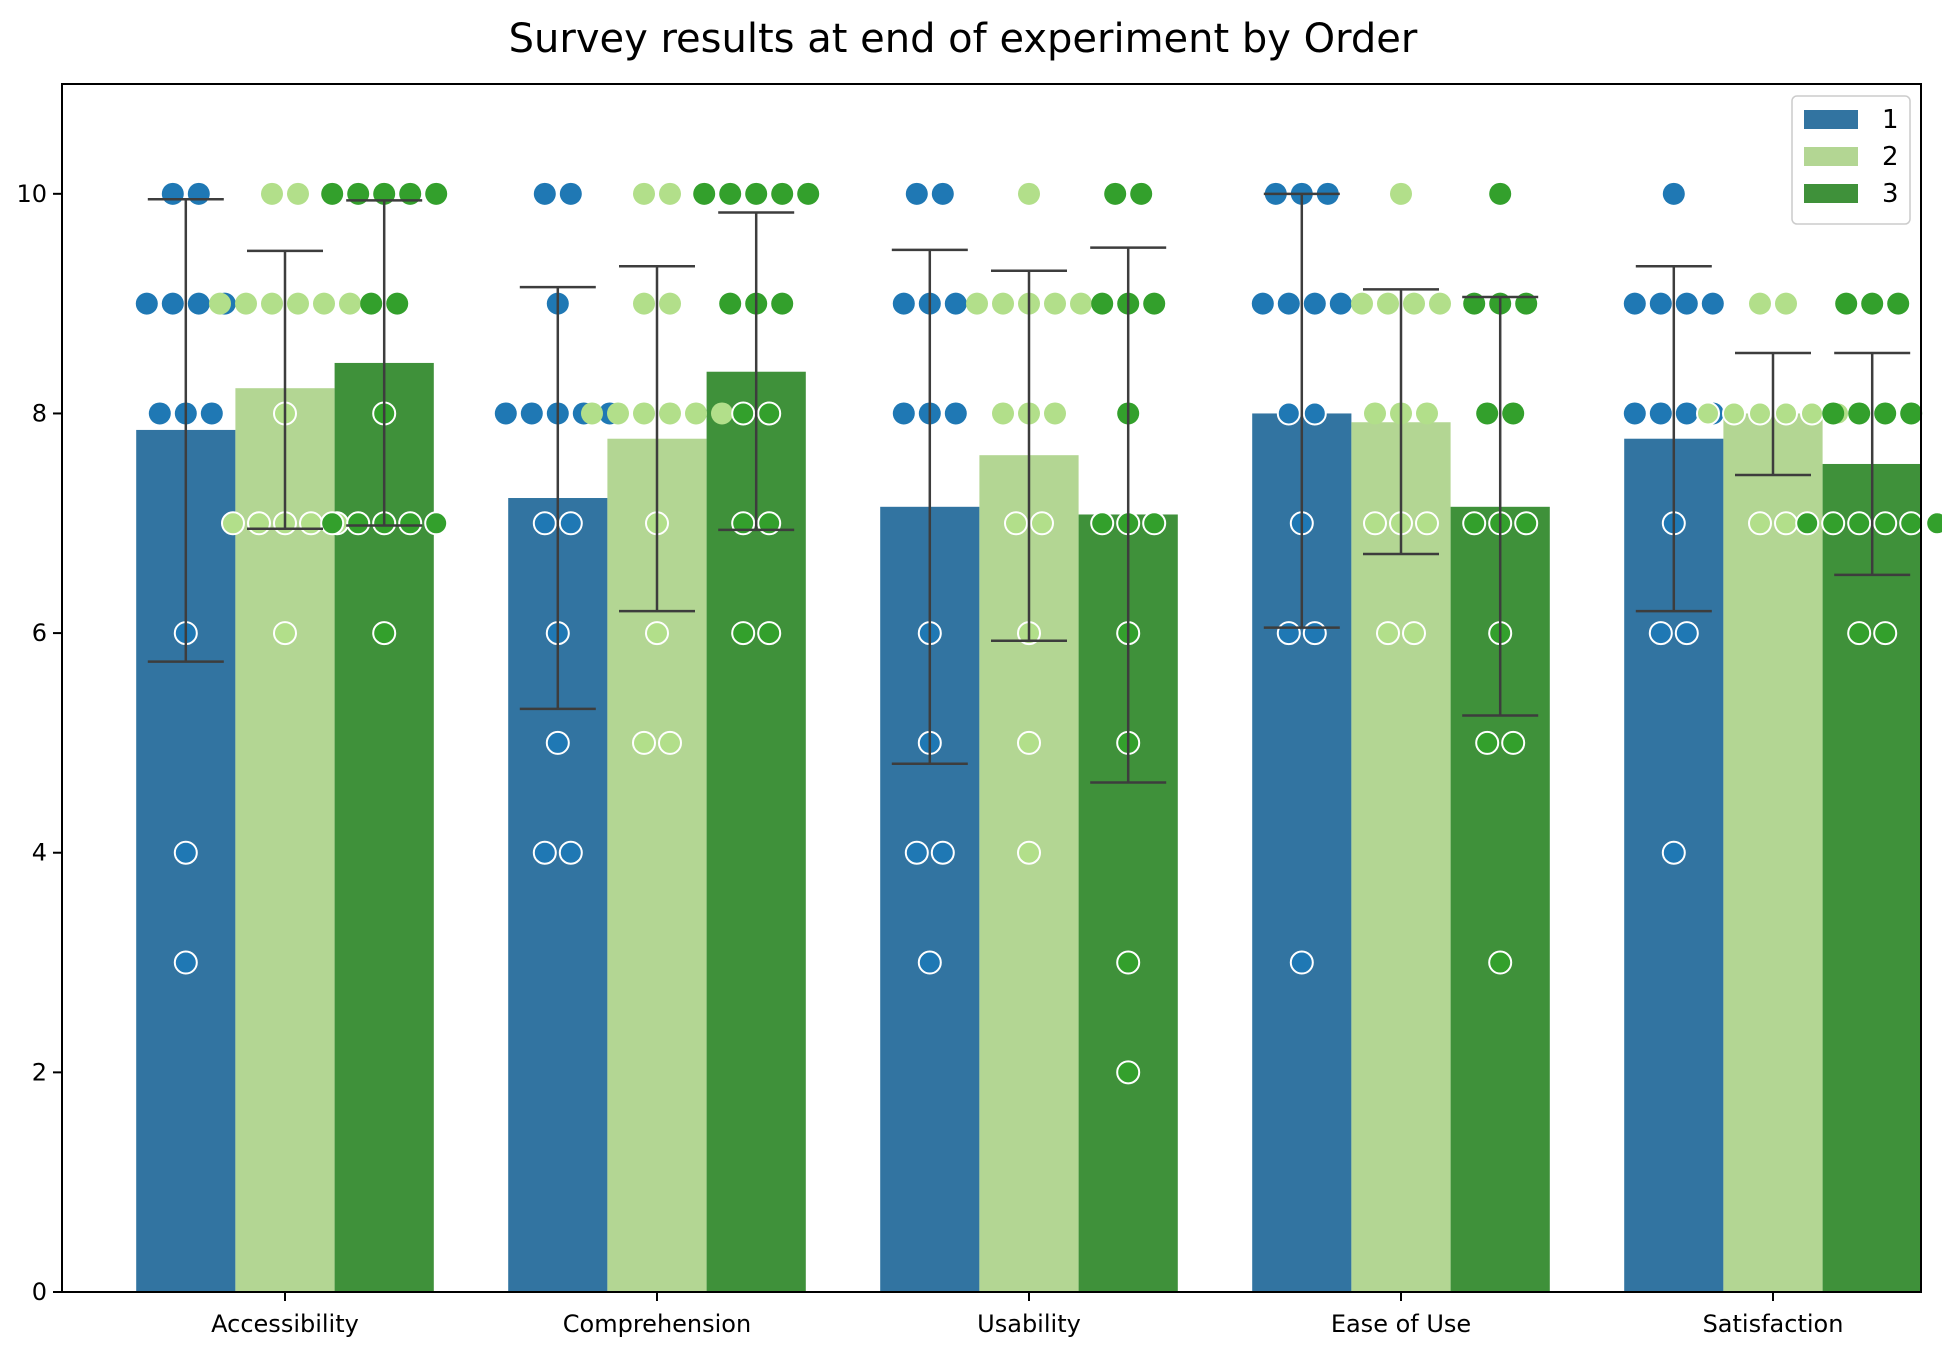 This screenshot has width=1942, height=1359. What do you see at coordinates (1890, 194) in the screenshot?
I see `legend-label: 3` at bounding box center [1890, 194].